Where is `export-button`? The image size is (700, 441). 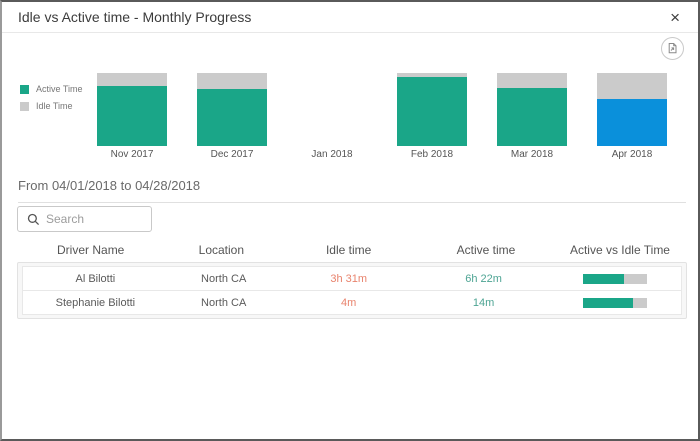
export-button is located at coordinates (672, 48).